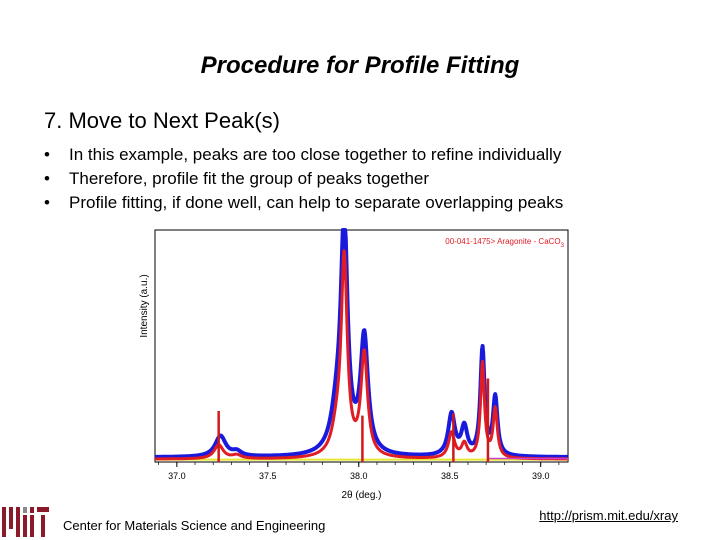  What do you see at coordinates (162, 120) in the screenshot?
I see `section-heading: 7. Move to Next Peak(s)` at bounding box center [162, 120].